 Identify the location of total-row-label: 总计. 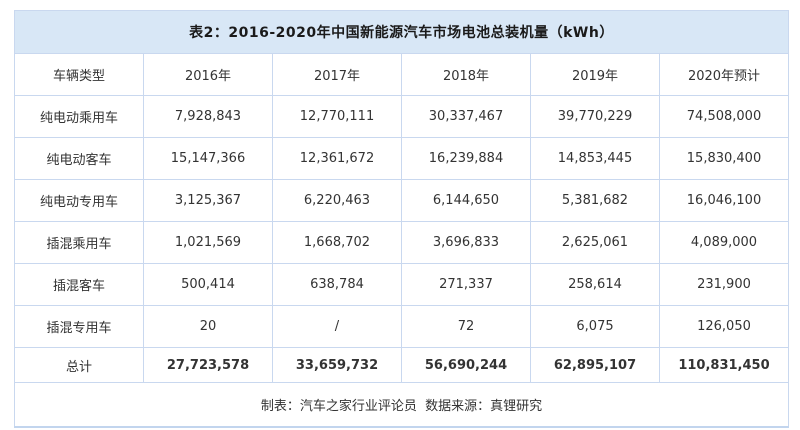
(79, 365).